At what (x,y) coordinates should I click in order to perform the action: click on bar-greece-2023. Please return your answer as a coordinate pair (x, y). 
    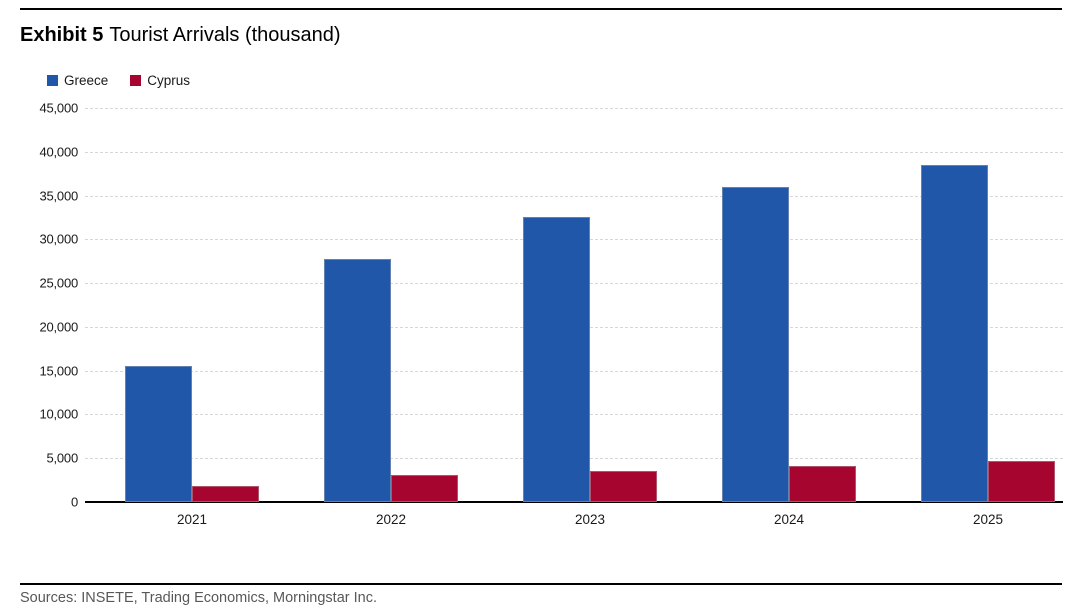
    Looking at the image, I should click on (556, 359).